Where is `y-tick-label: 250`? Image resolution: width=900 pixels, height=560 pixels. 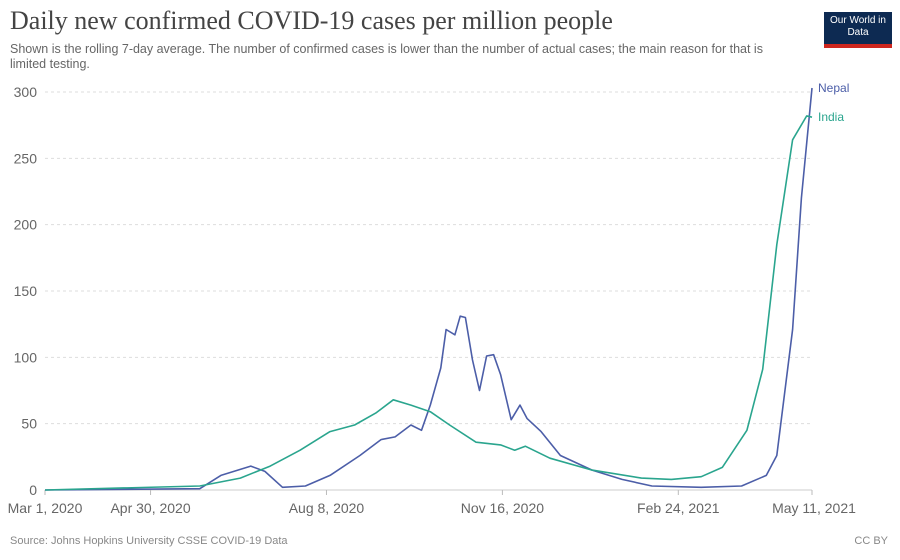 y-tick-label: 250 is located at coordinates (26, 158).